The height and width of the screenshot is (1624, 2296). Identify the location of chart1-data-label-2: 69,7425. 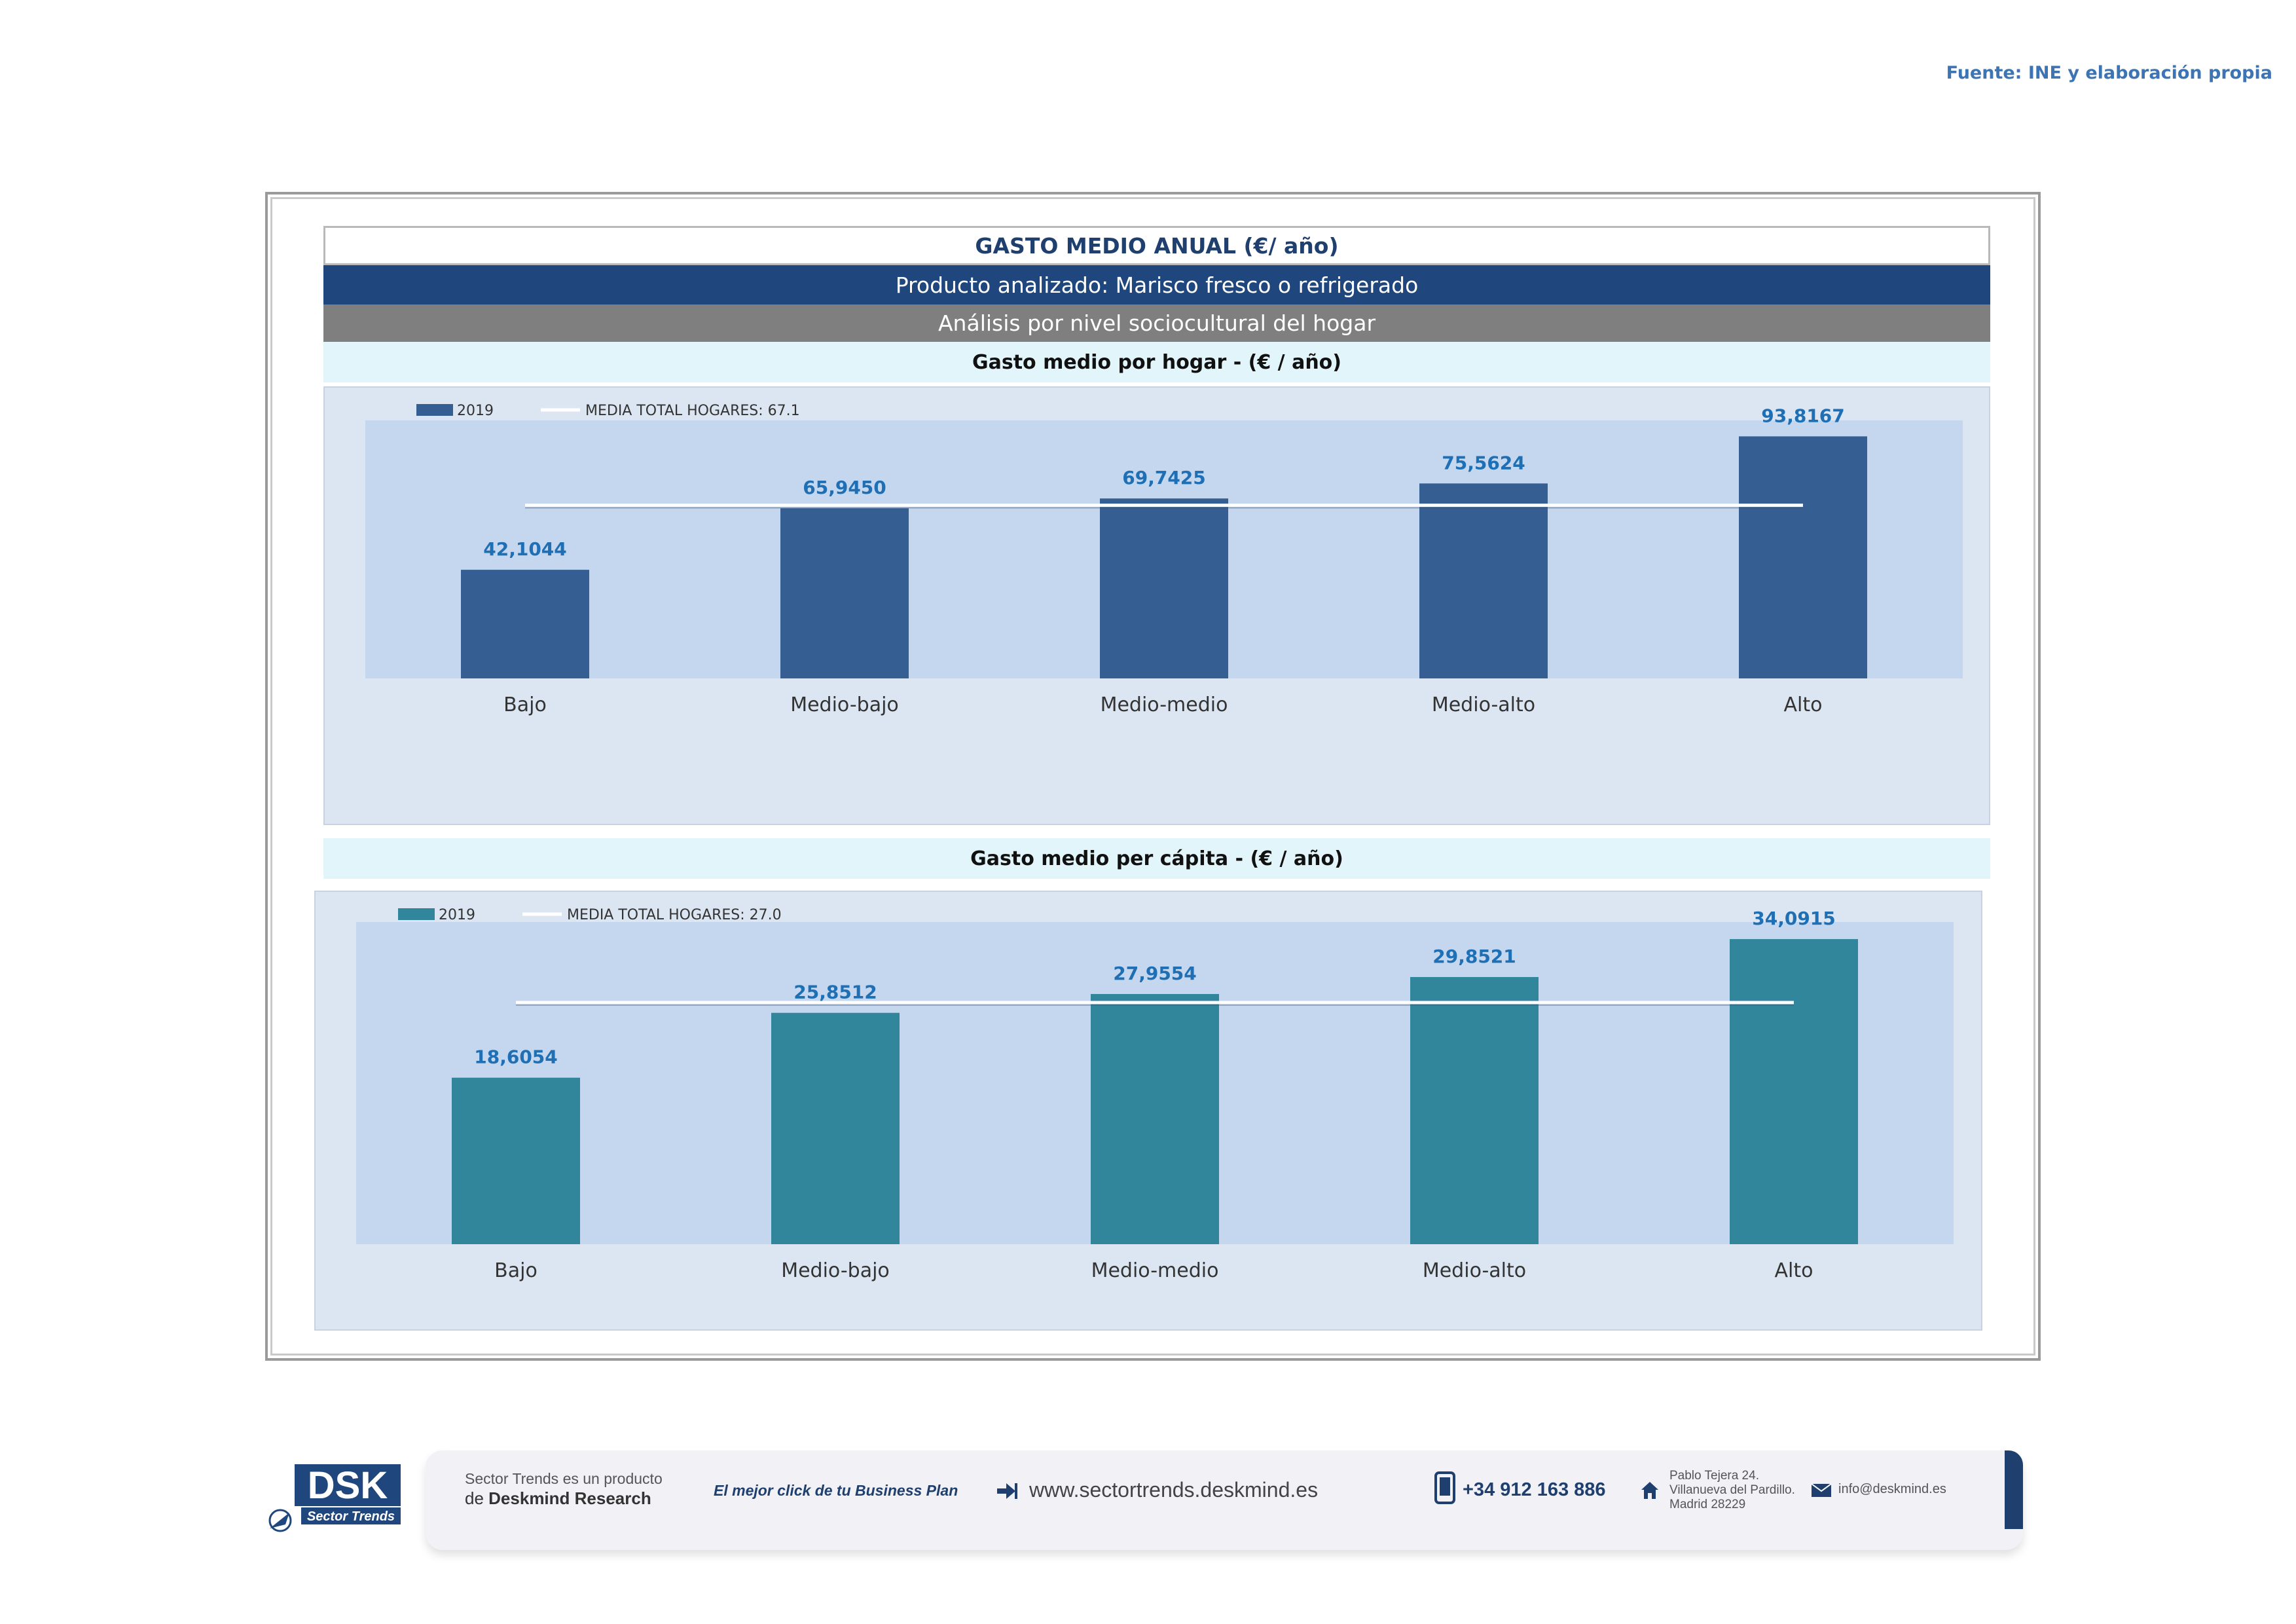
(1164, 478).